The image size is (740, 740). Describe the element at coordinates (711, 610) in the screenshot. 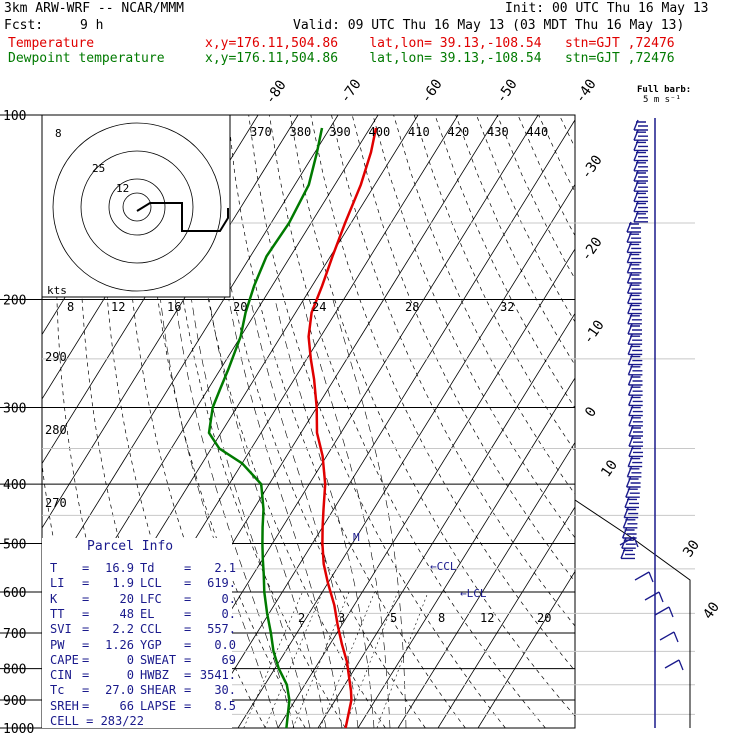

I see `isotherm-label: 40` at that location.